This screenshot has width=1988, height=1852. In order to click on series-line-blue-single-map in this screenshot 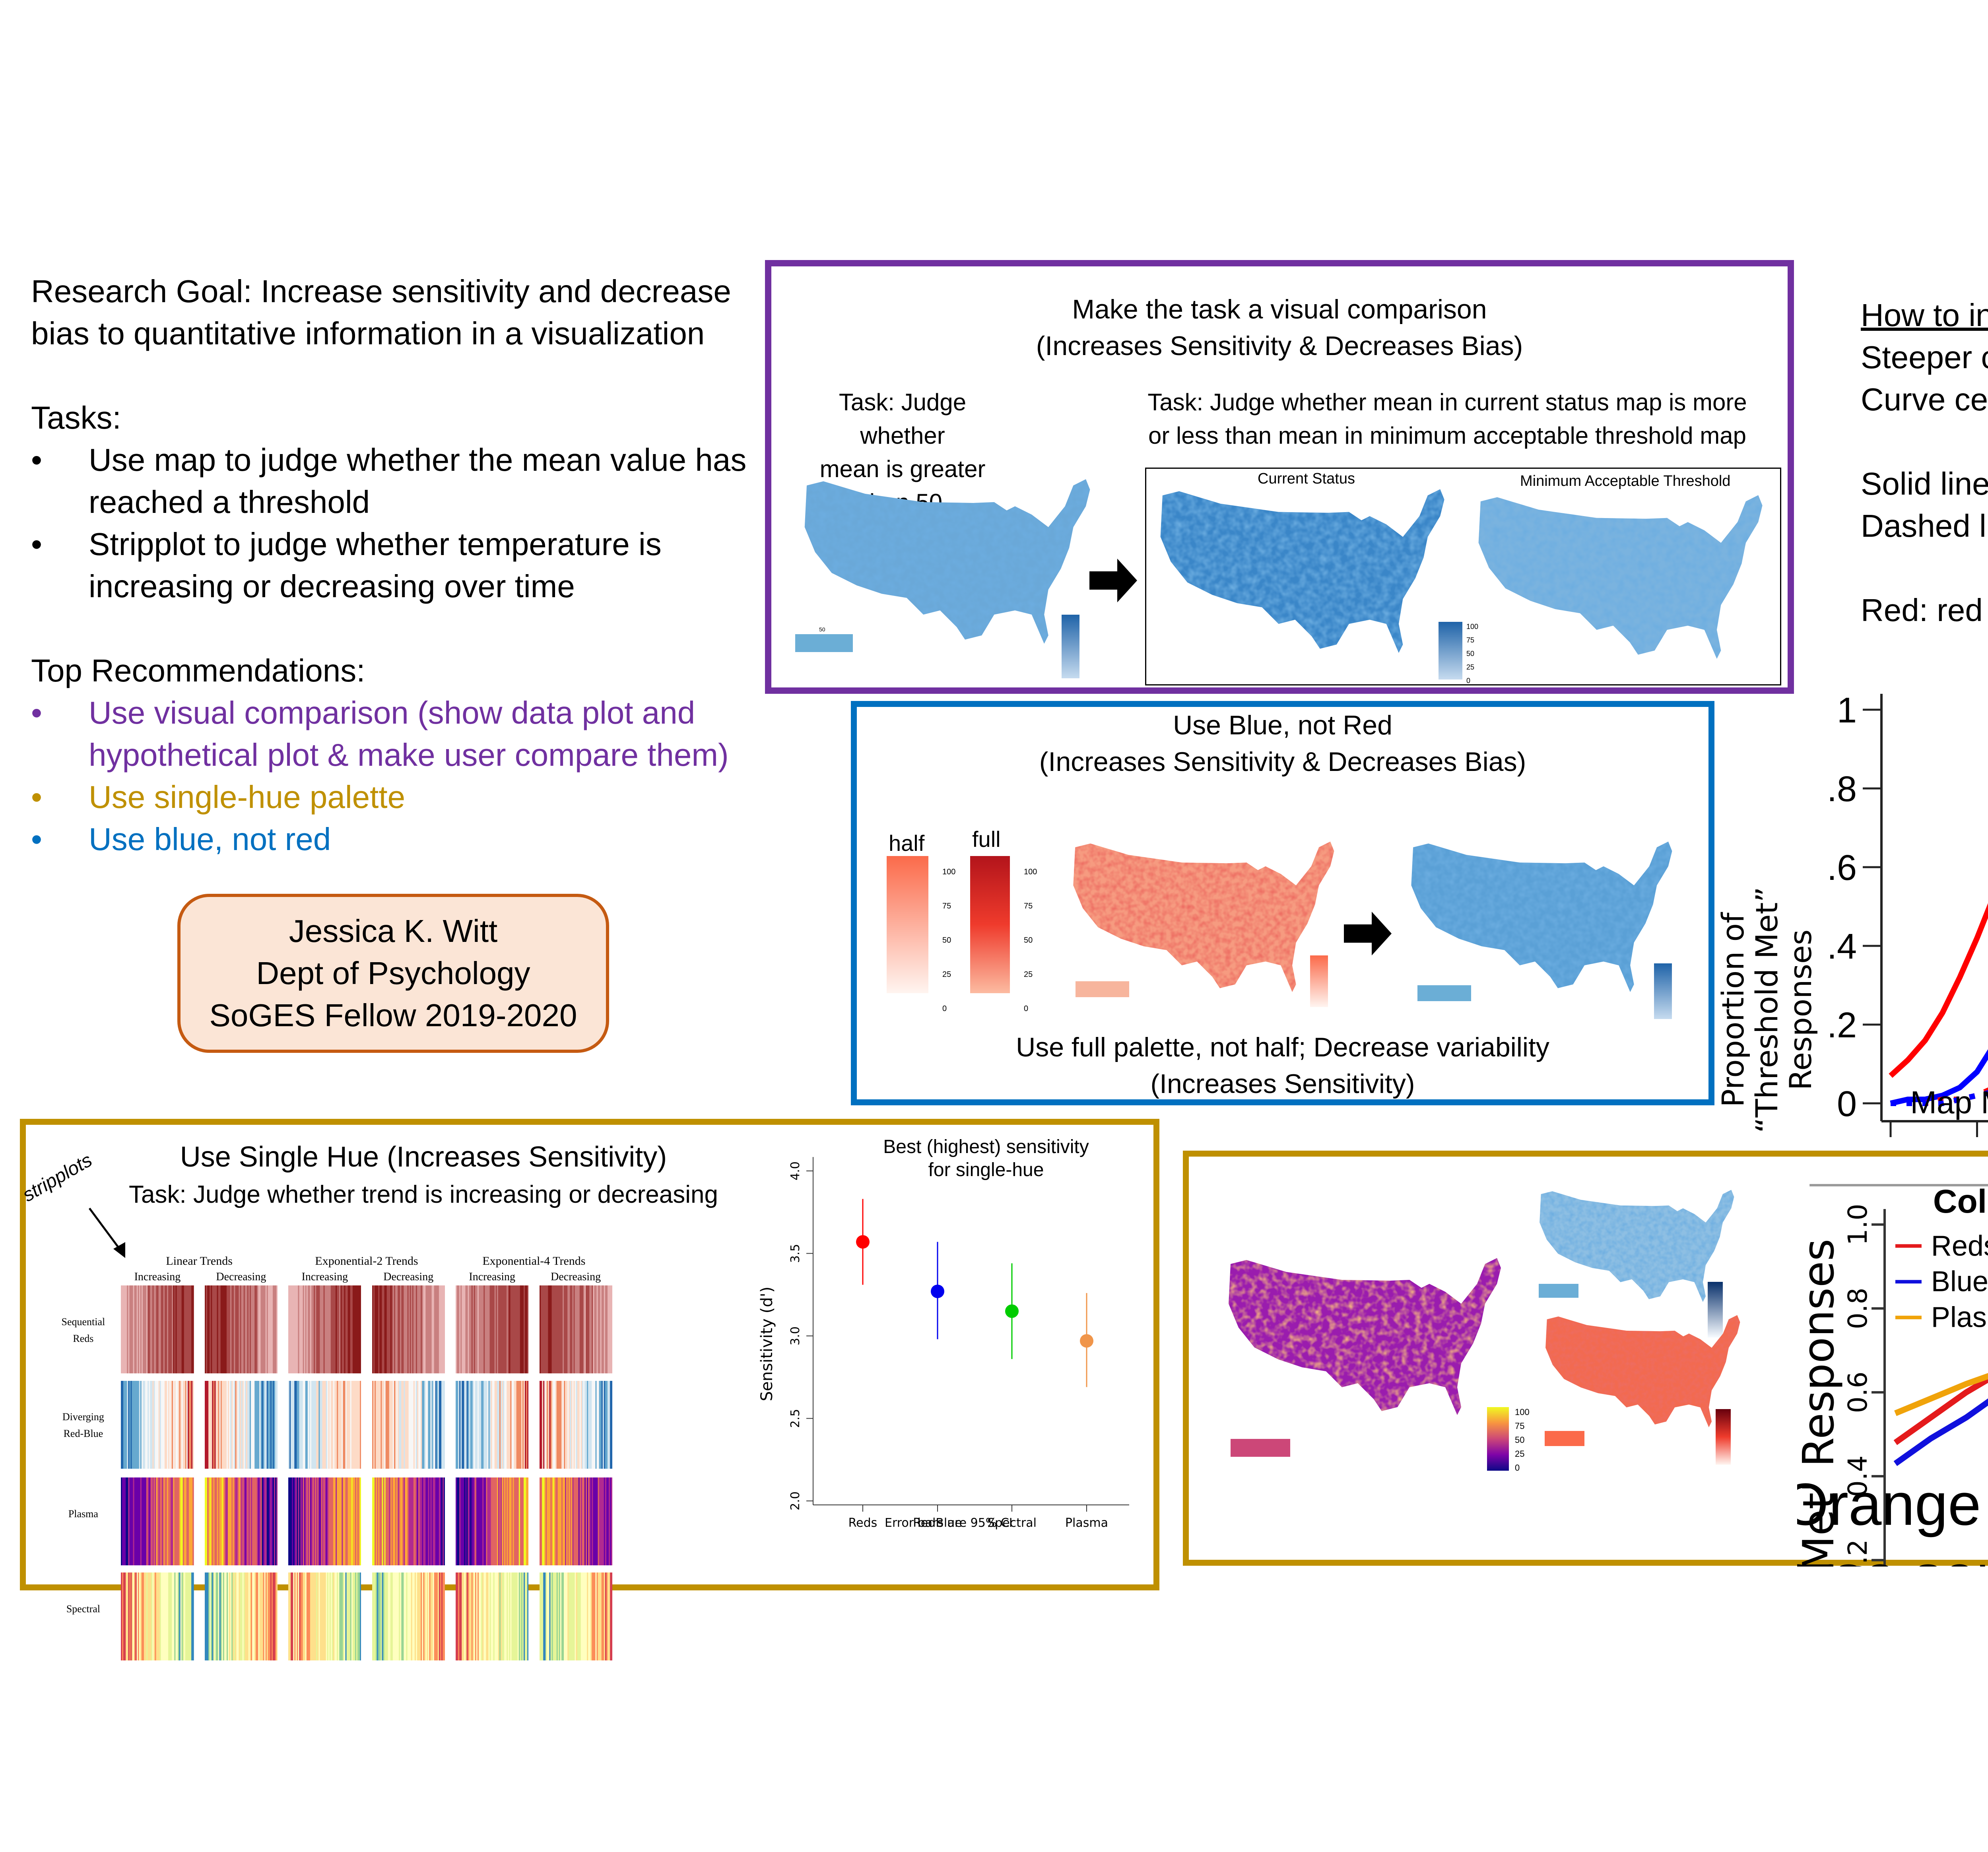, I will do `click(1939, 1077)`.